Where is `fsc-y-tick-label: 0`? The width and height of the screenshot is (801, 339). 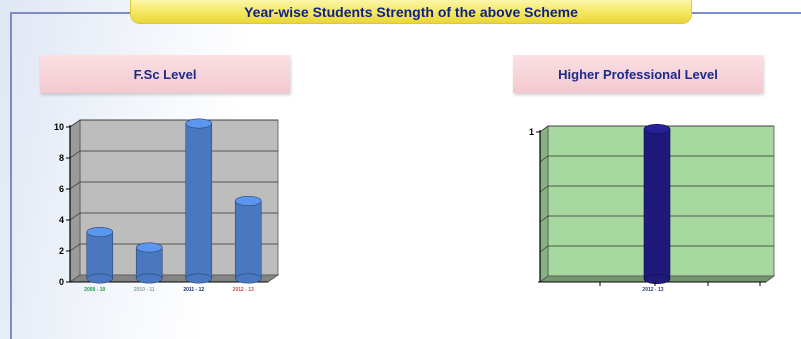 fsc-y-tick-label: 0 is located at coordinates (61, 282).